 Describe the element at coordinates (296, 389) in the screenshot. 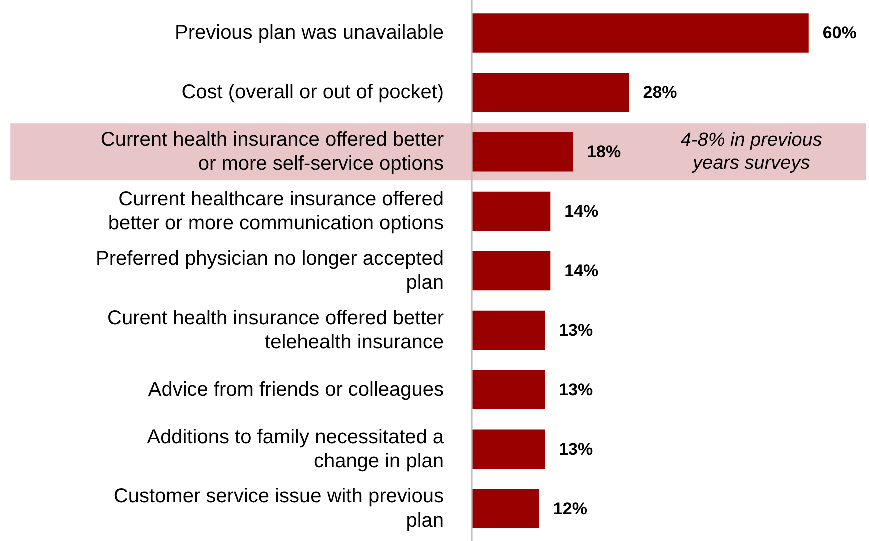

I see `y-tick-label: Advice from friends or colleagues` at that location.